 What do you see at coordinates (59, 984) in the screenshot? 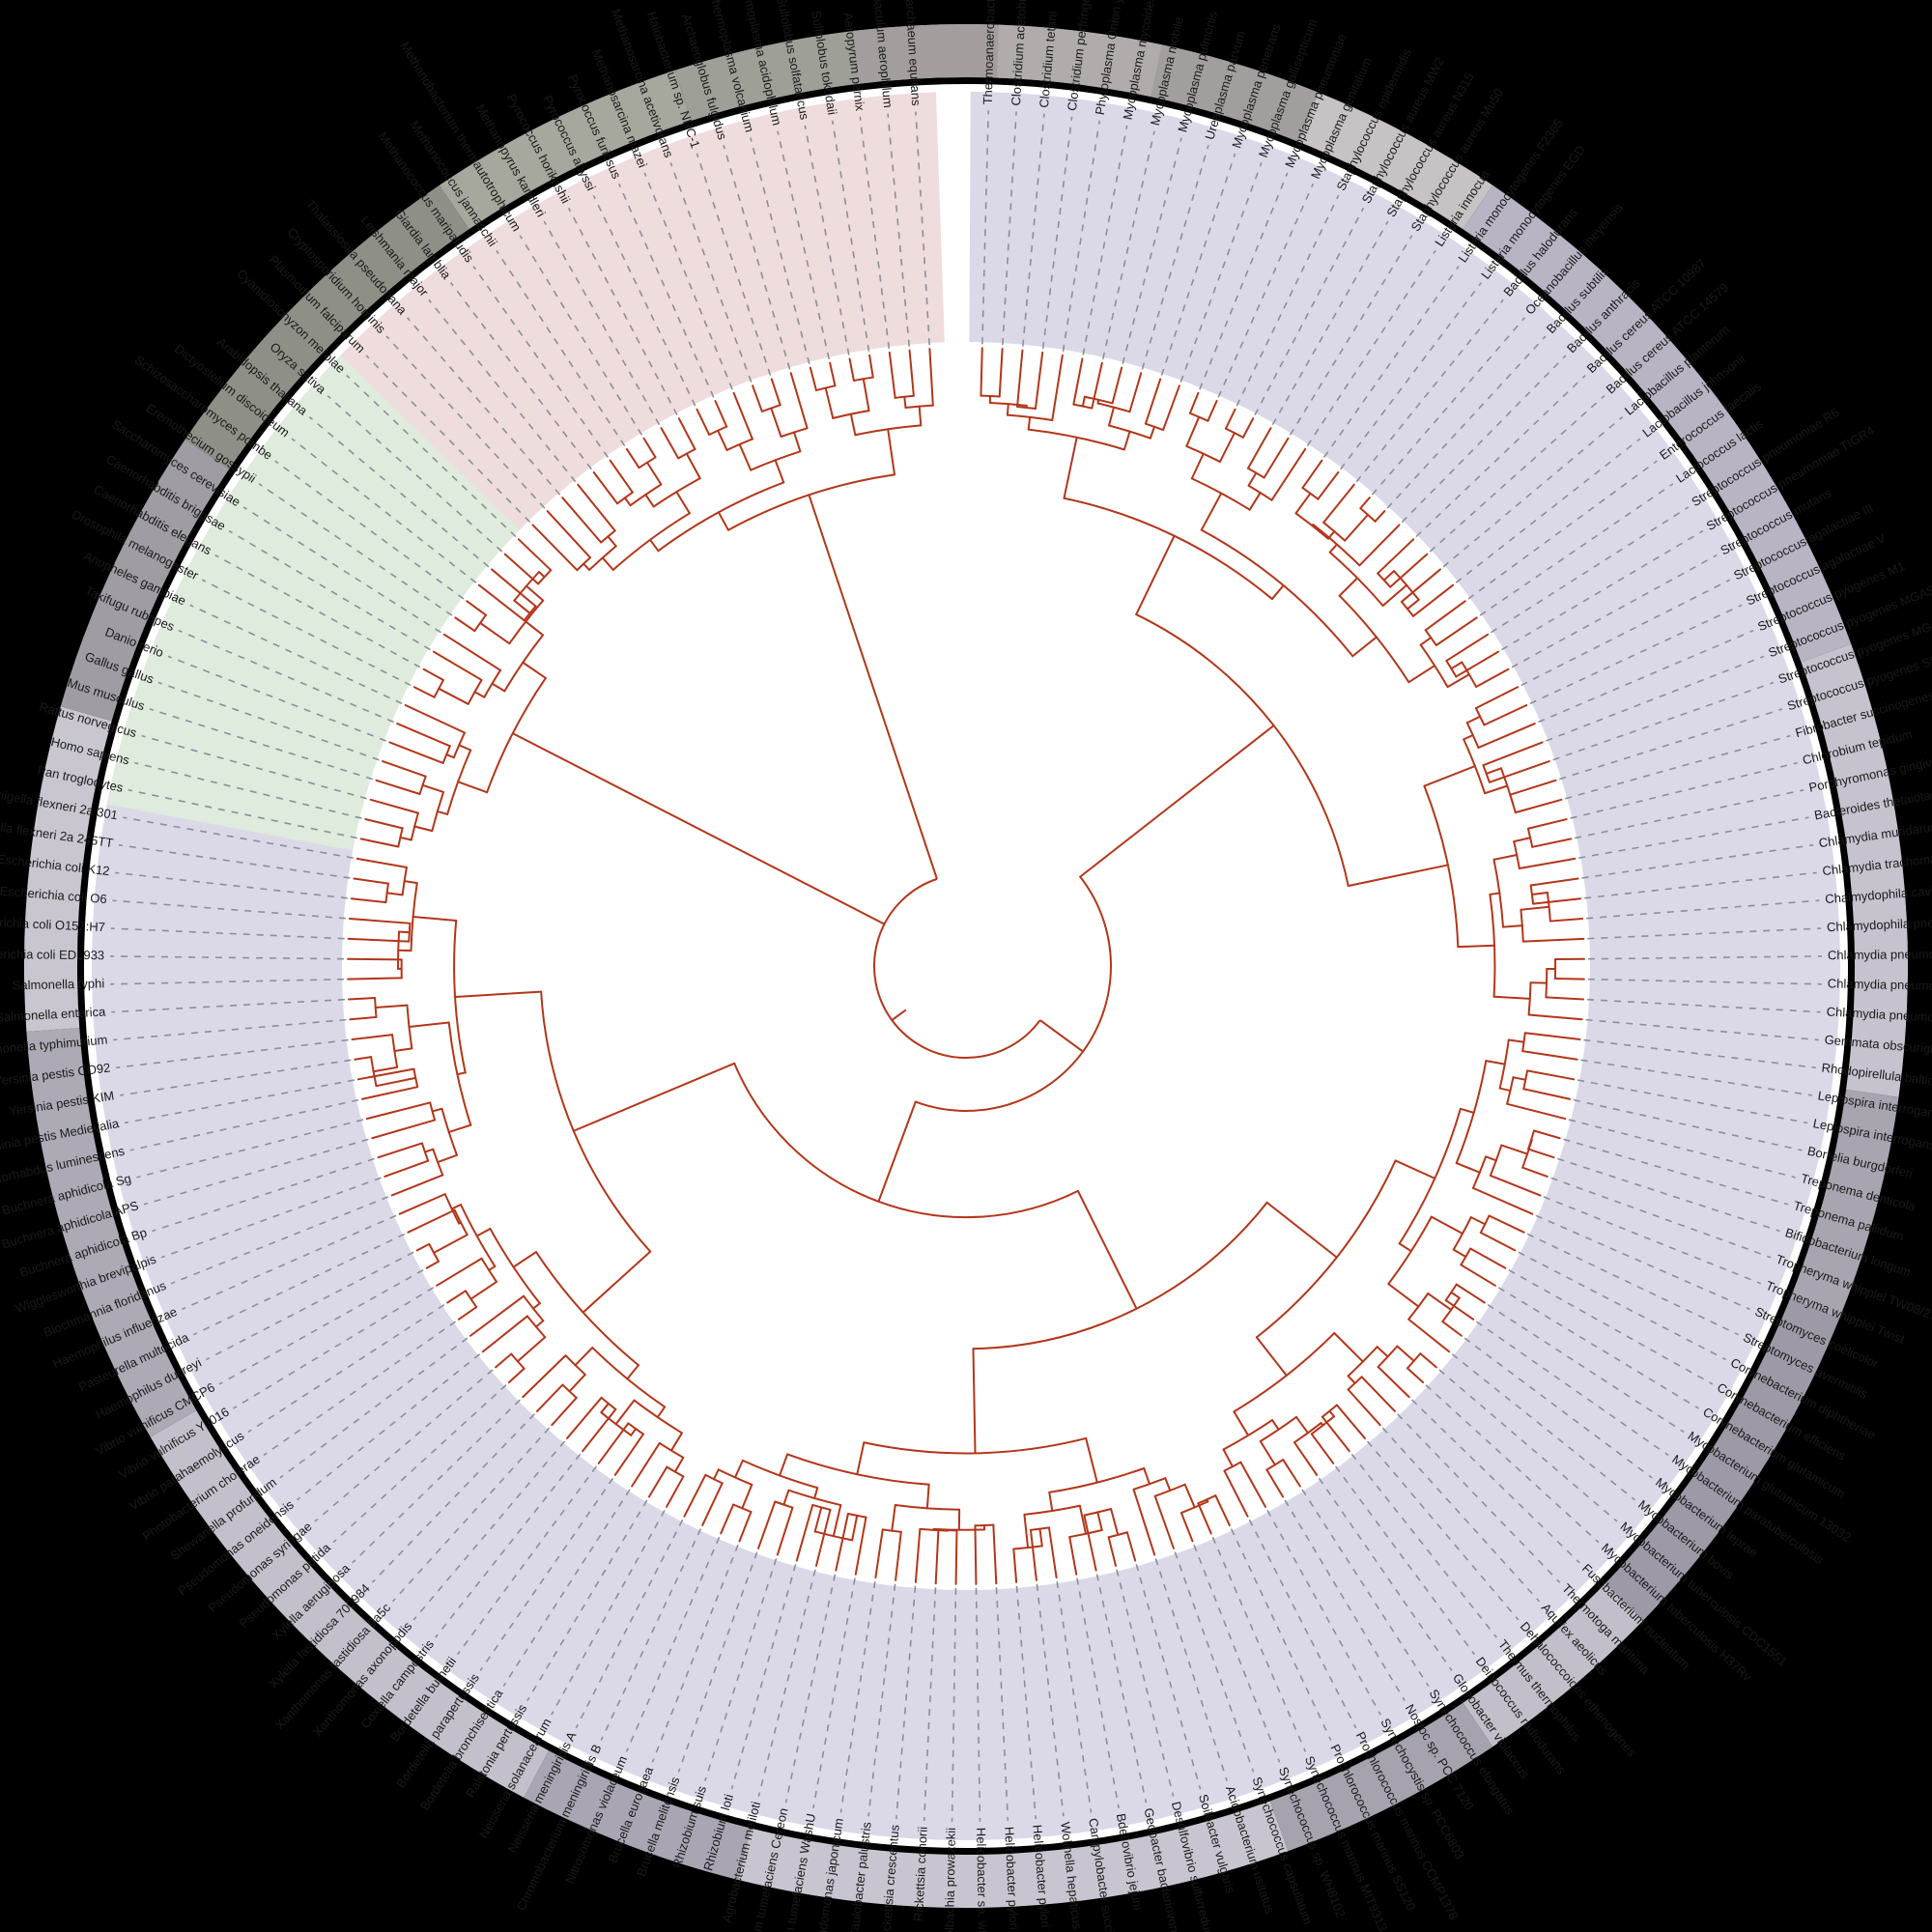
I see `taxon-label: Salmonella typhi` at bounding box center [59, 984].